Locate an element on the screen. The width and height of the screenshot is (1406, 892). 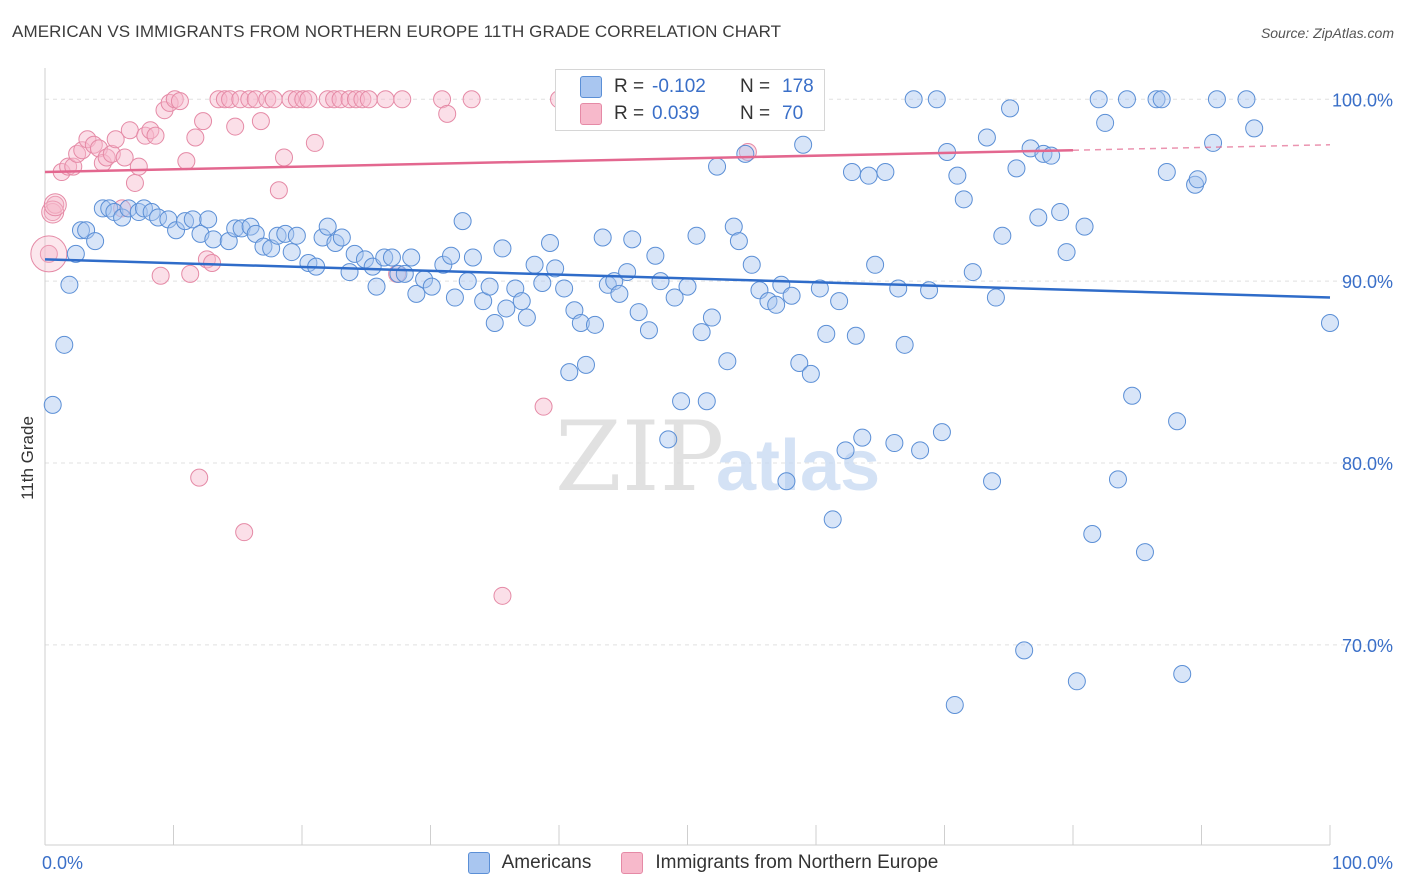
legend-item-americans: Americans is located at coordinates (529, 863).